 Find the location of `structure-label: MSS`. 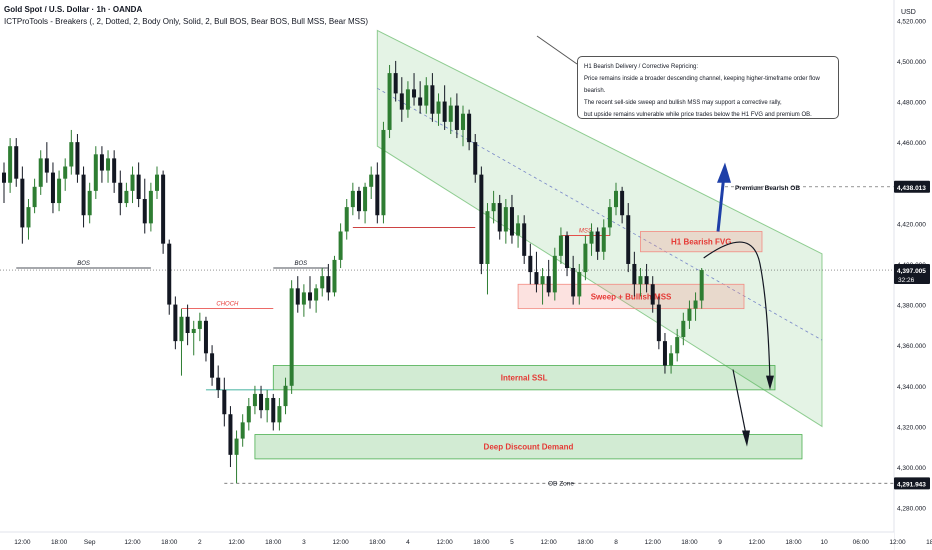

structure-label: MSS is located at coordinates (585, 232).